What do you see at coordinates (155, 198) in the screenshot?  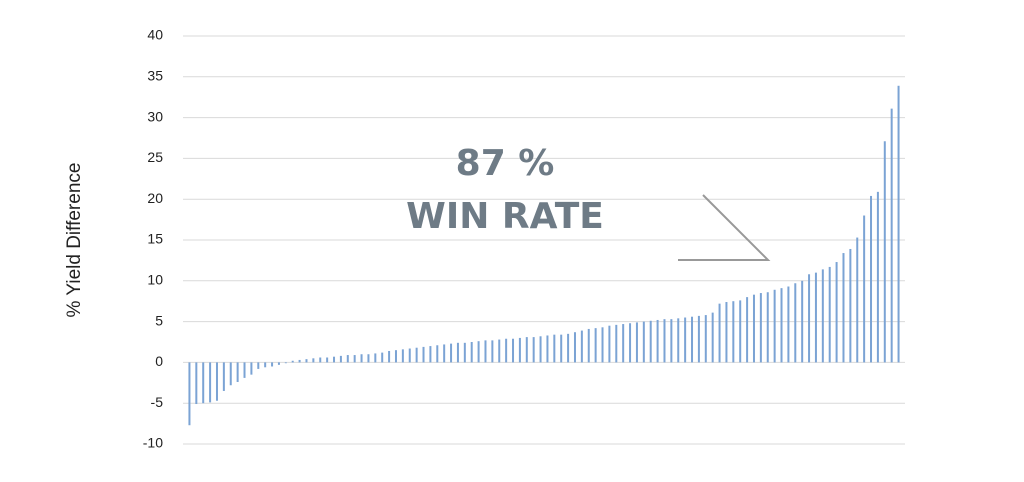 I see `y-tick-label: 20` at bounding box center [155, 198].